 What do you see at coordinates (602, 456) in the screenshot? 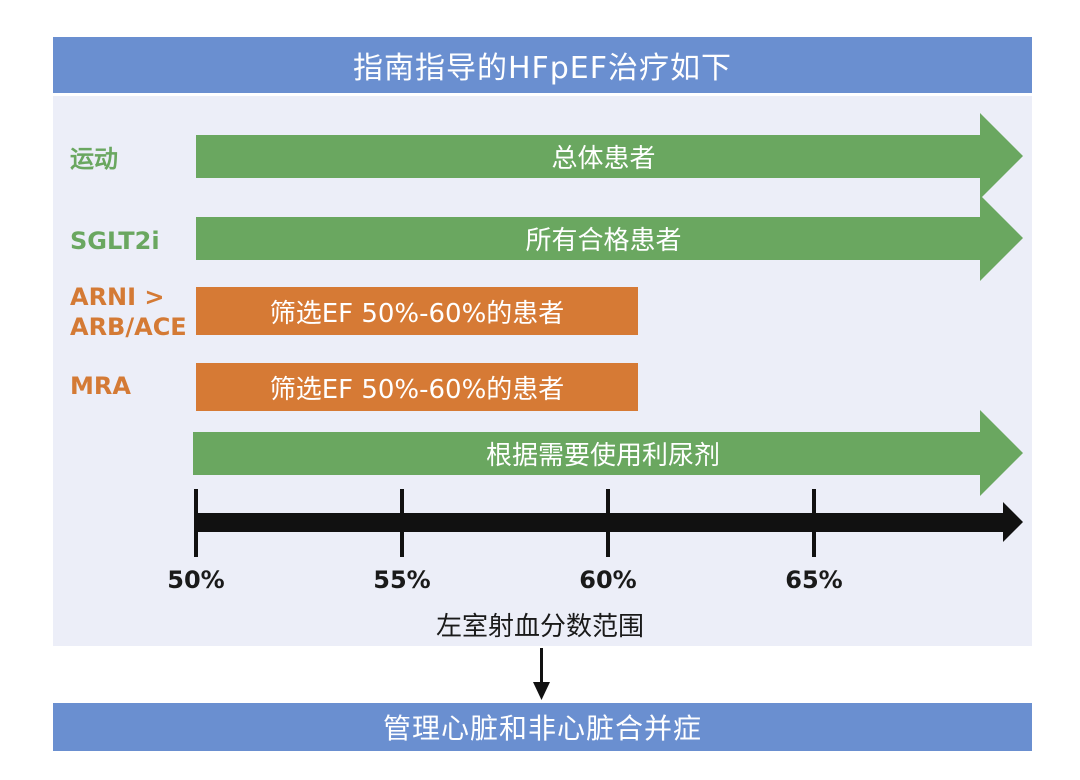
I see `arrow-diuretic-text: 根据需要使用利尿剂` at bounding box center [602, 456].